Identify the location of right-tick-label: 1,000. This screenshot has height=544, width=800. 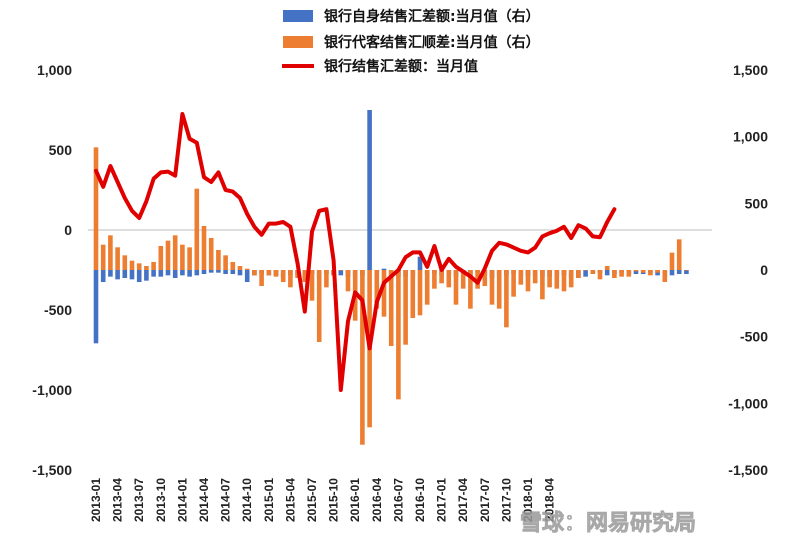
(750, 137).